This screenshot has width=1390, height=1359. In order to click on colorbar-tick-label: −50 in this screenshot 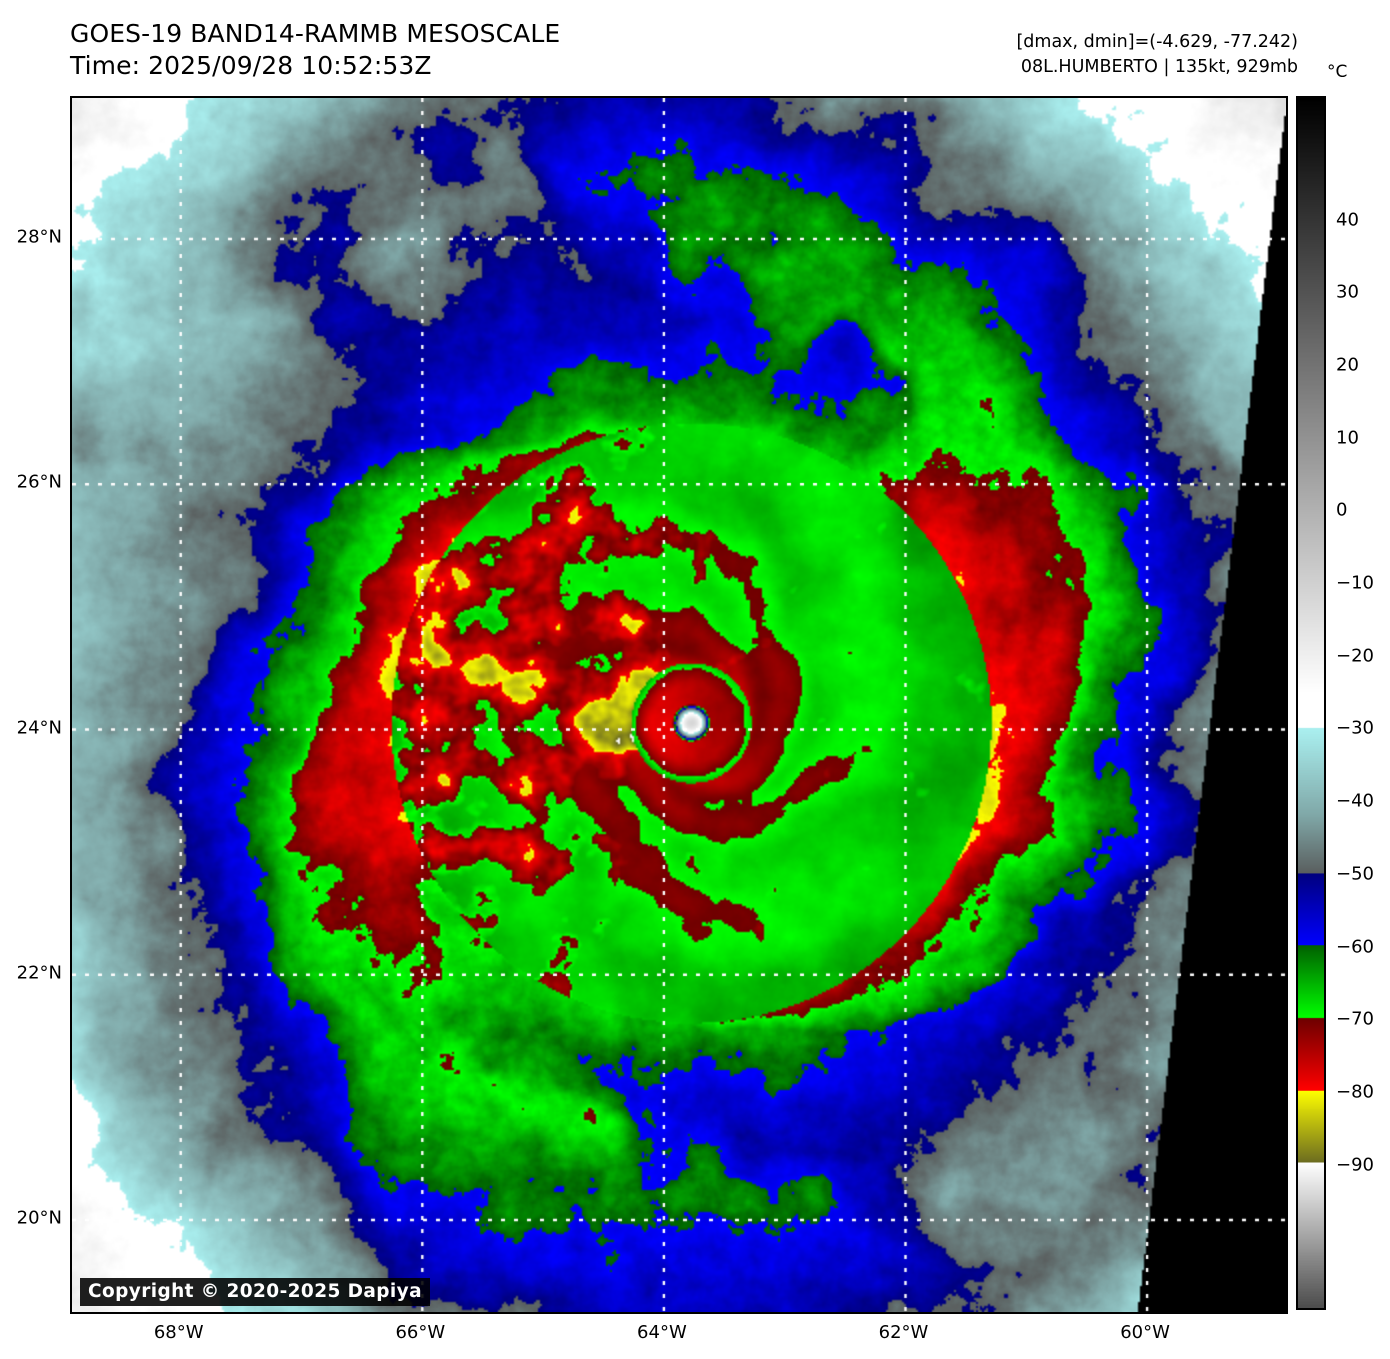, I will do `click(1355, 874)`.